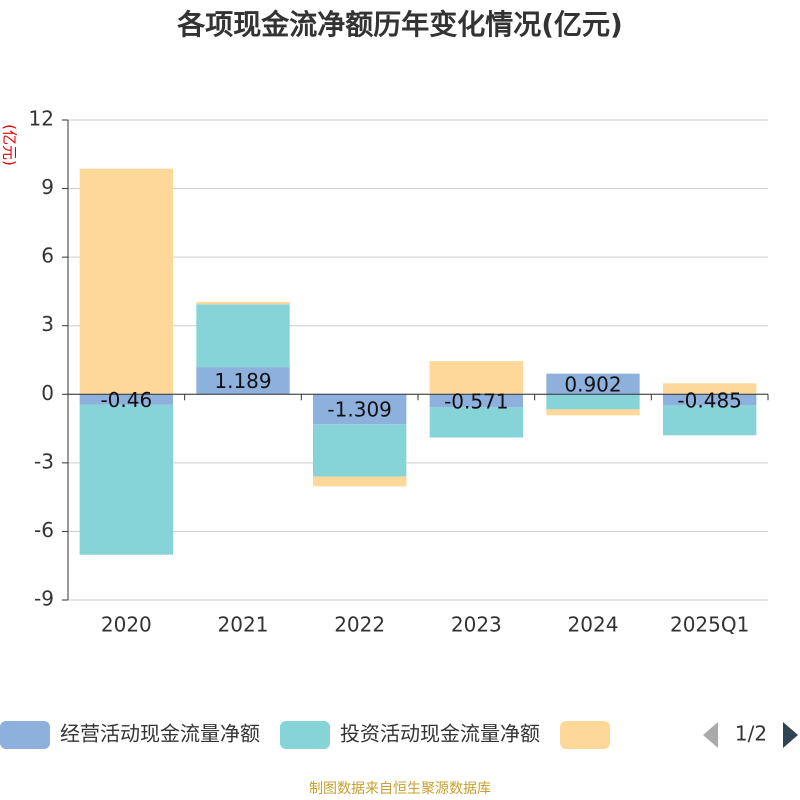 Image resolution: width=800 pixels, height=800 pixels. Describe the element at coordinates (47, 187) in the screenshot. I see `y-tick-label: 9` at that location.